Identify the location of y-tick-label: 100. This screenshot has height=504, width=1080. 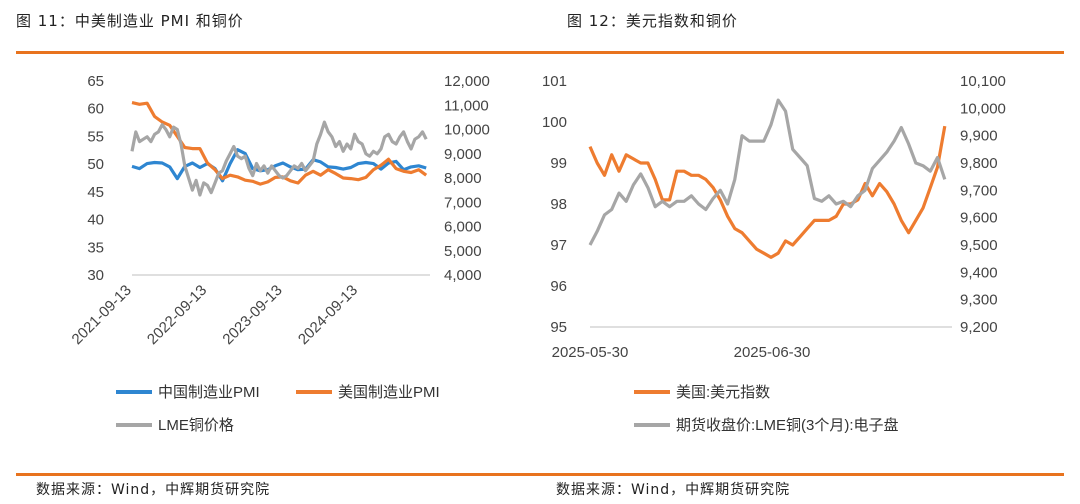
(554, 122).